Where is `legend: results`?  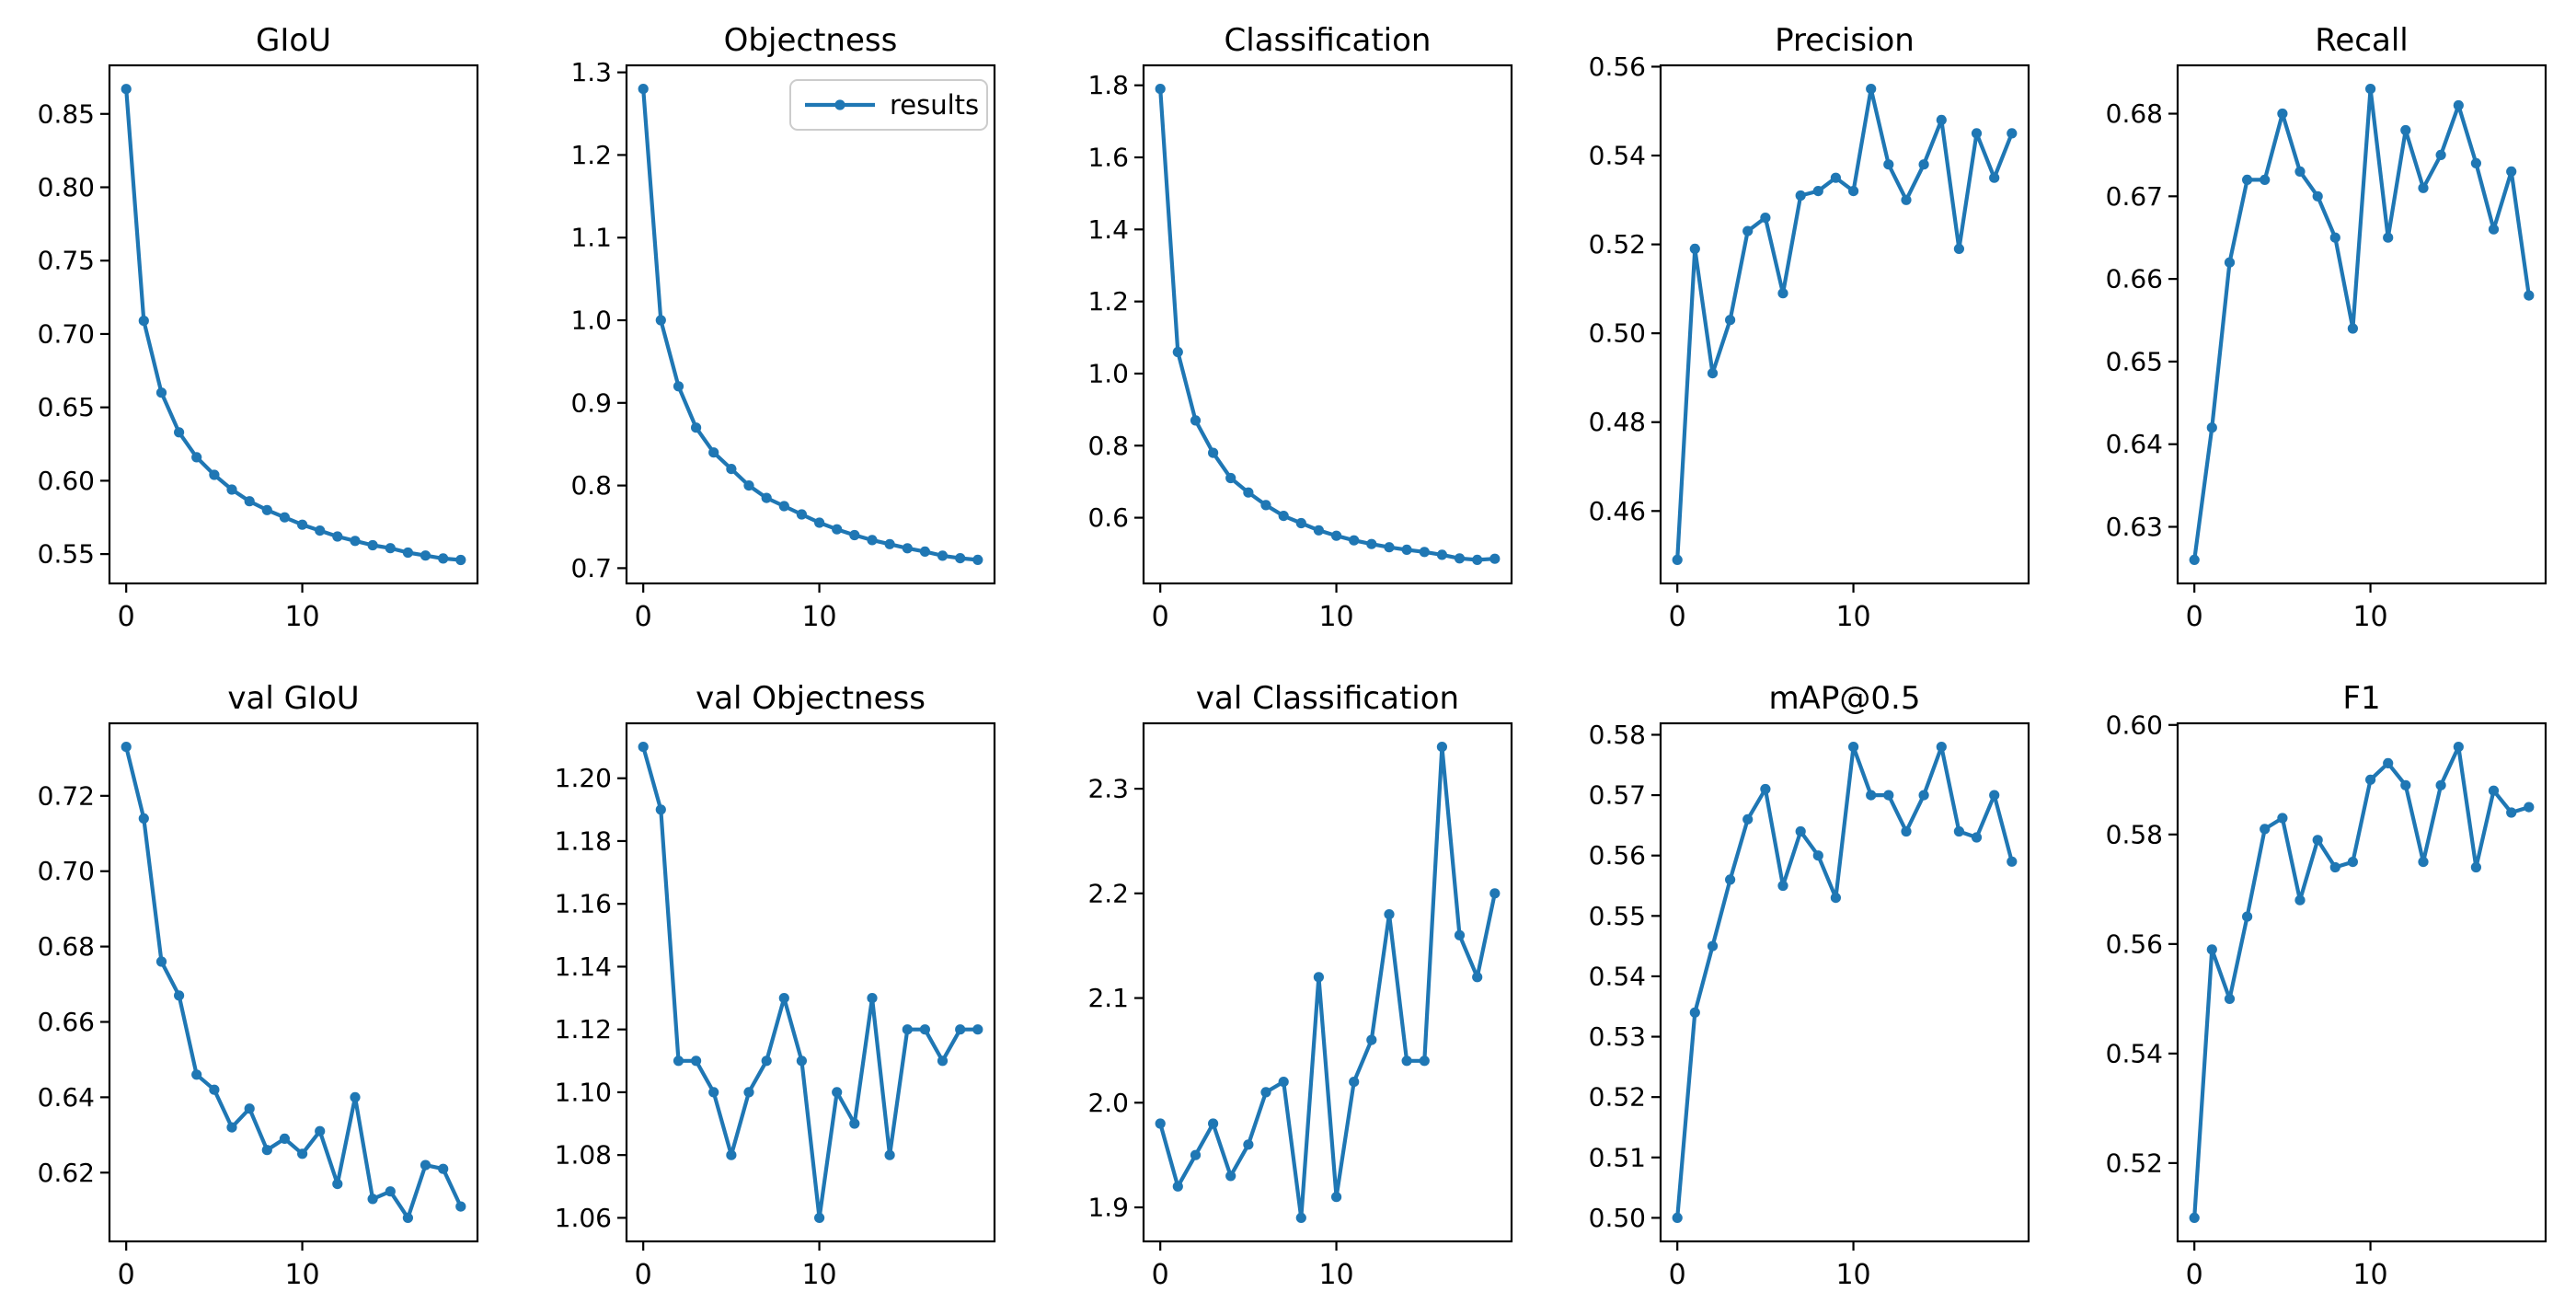
legend: results is located at coordinates (888, 105).